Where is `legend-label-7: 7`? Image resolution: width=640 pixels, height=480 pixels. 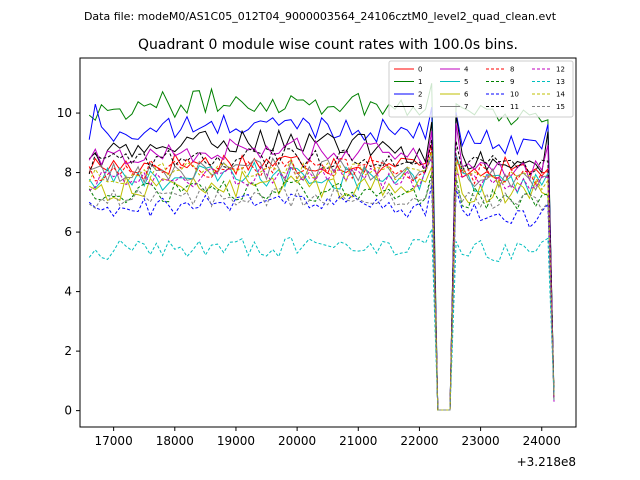 legend-label-7: 7 is located at coordinates (466, 107).